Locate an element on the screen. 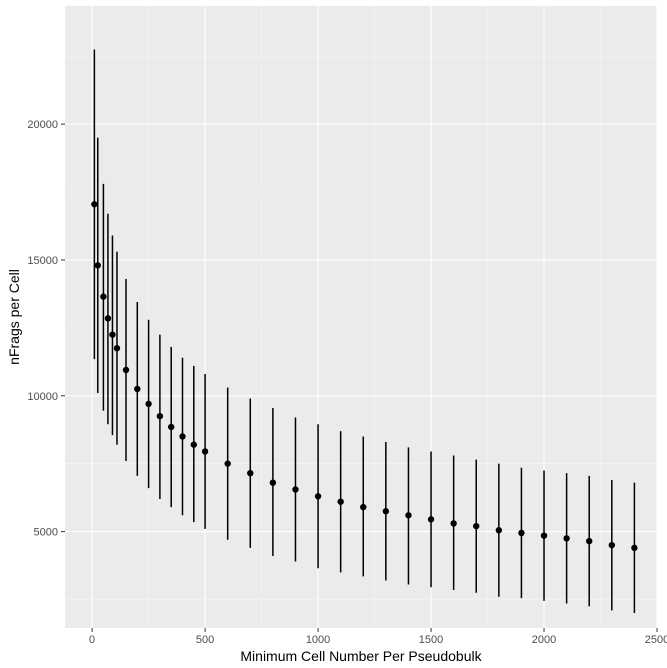 Image resolution: width=667 pixels, height=668 pixels. x-tick-label: 1500 is located at coordinates (431, 640).